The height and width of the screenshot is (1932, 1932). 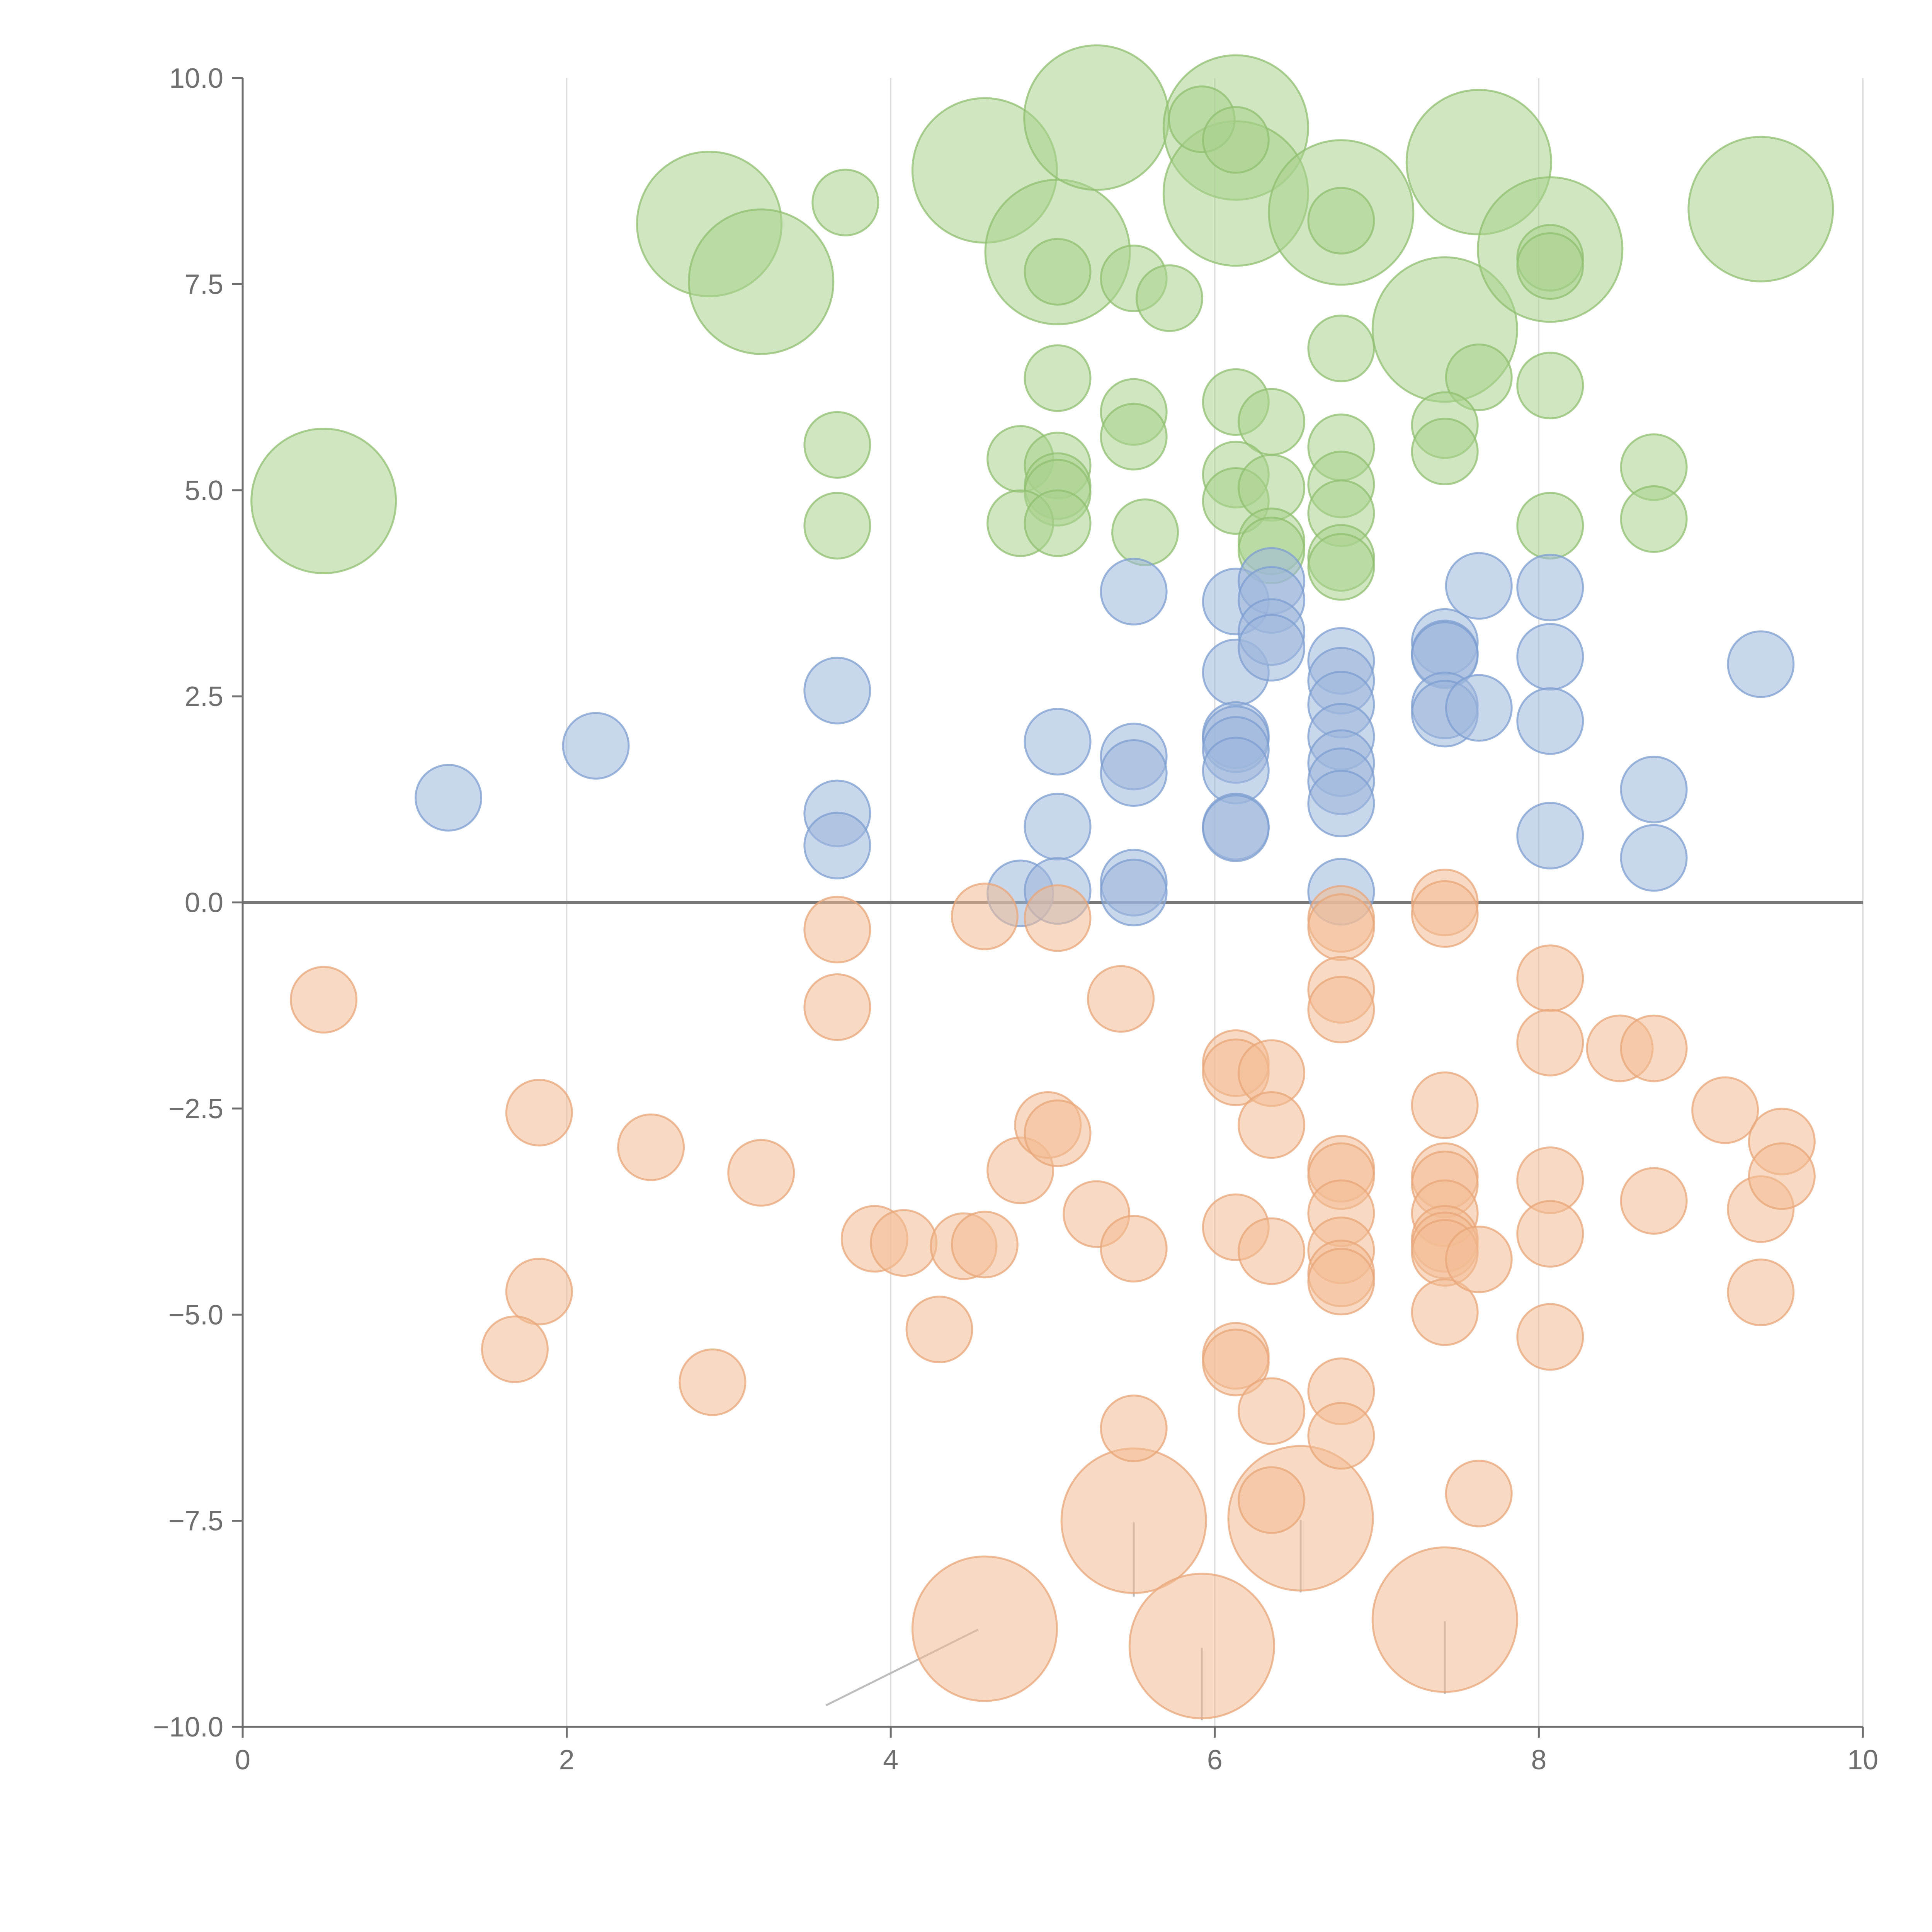 What do you see at coordinates (1654, 1048) in the screenshot?
I see `bubble-s2-p68` at bounding box center [1654, 1048].